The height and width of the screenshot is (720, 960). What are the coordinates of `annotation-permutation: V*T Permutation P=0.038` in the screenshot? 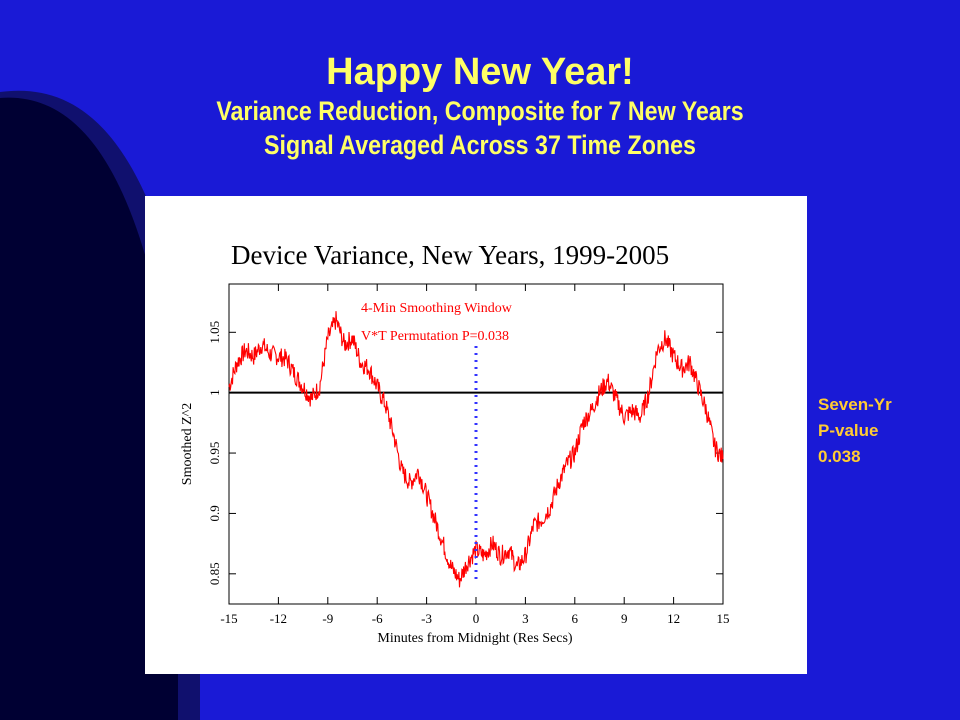 It's located at (435, 336).